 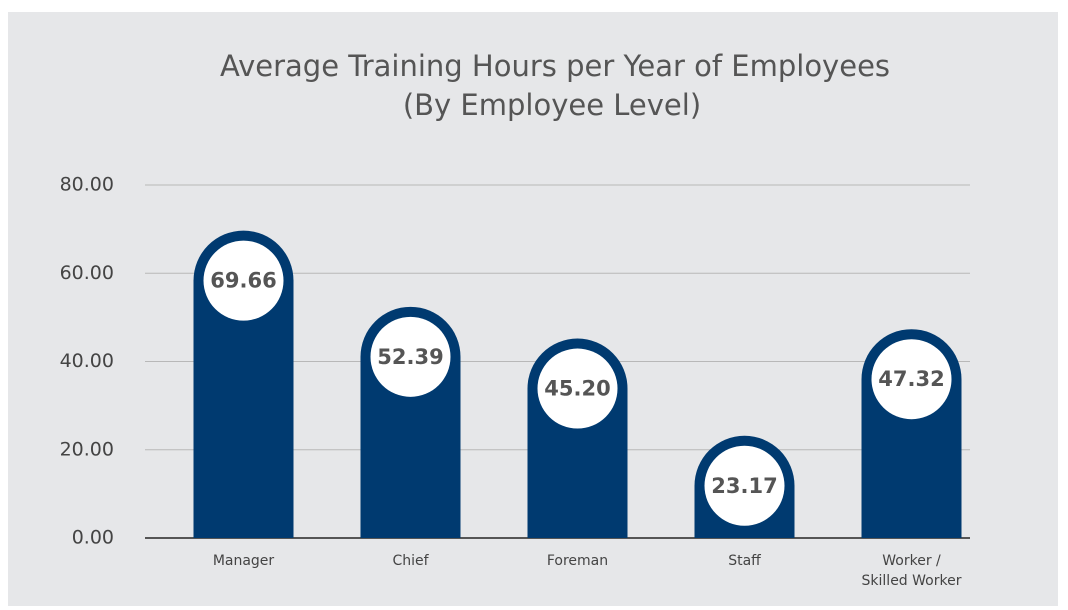 I want to click on value-label: 52.39, so click(x=410, y=357).